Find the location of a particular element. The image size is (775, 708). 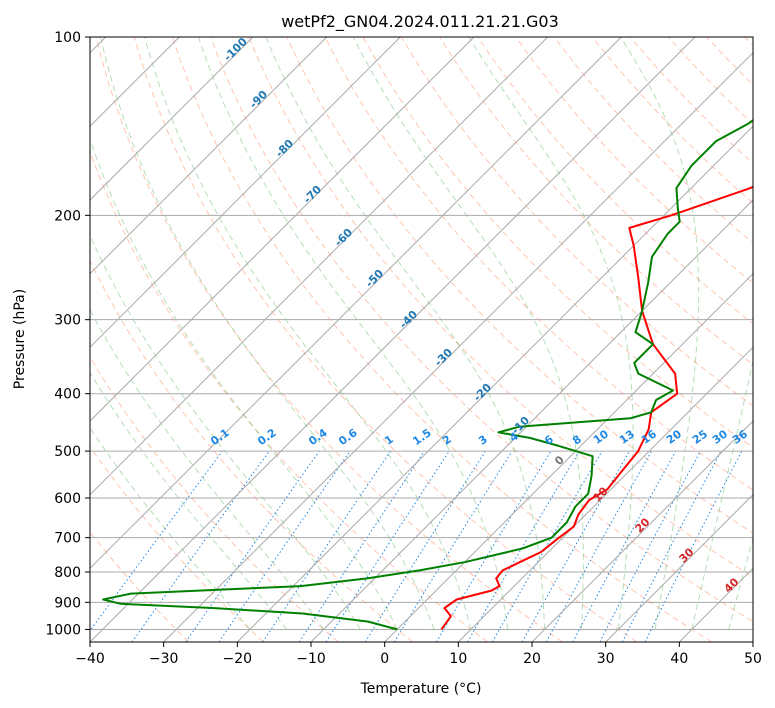

mixing-ratio-label: 1.5 is located at coordinates (421, 437).